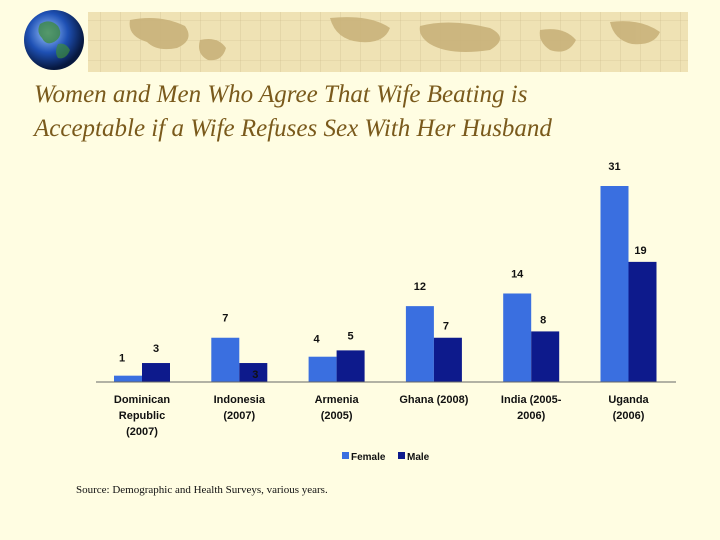  Describe the element at coordinates (345, 455) in the screenshot. I see `legend-swatch-female` at that location.